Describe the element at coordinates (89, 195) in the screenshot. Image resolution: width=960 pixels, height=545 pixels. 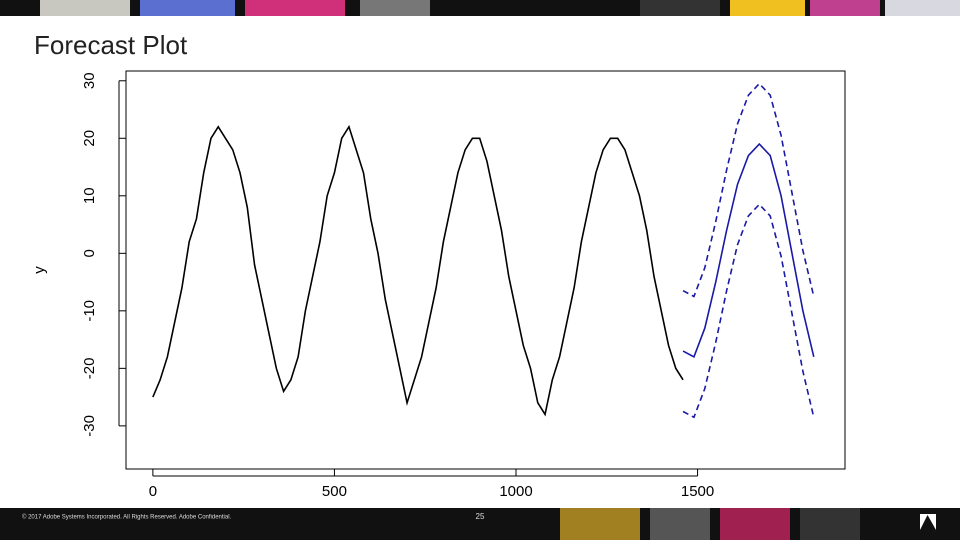
I see `y-tick-label: 10` at that location.